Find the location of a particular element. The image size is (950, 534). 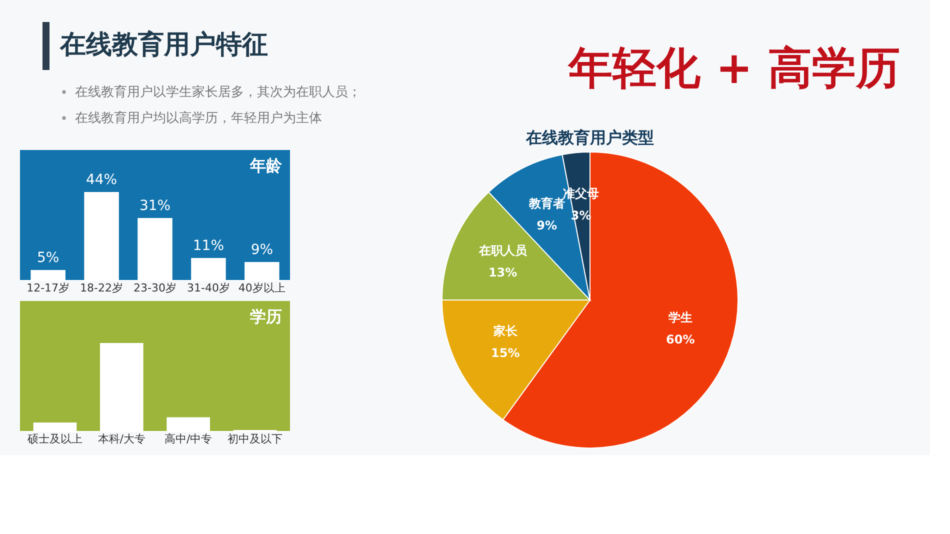

text: 在线教育用户特征 is located at coordinates (163, 44).